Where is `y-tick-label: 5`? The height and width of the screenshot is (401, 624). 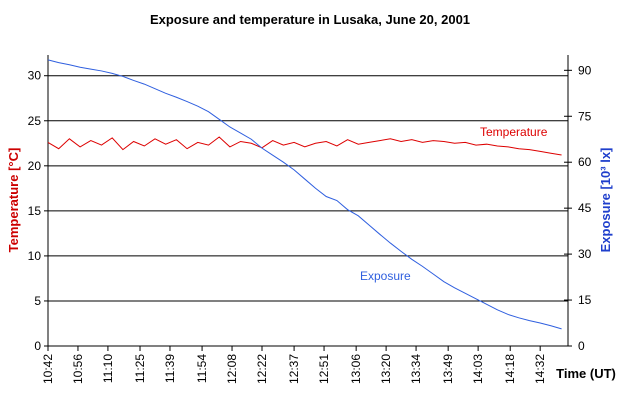 y-tick-label: 5 is located at coordinates (37, 301).